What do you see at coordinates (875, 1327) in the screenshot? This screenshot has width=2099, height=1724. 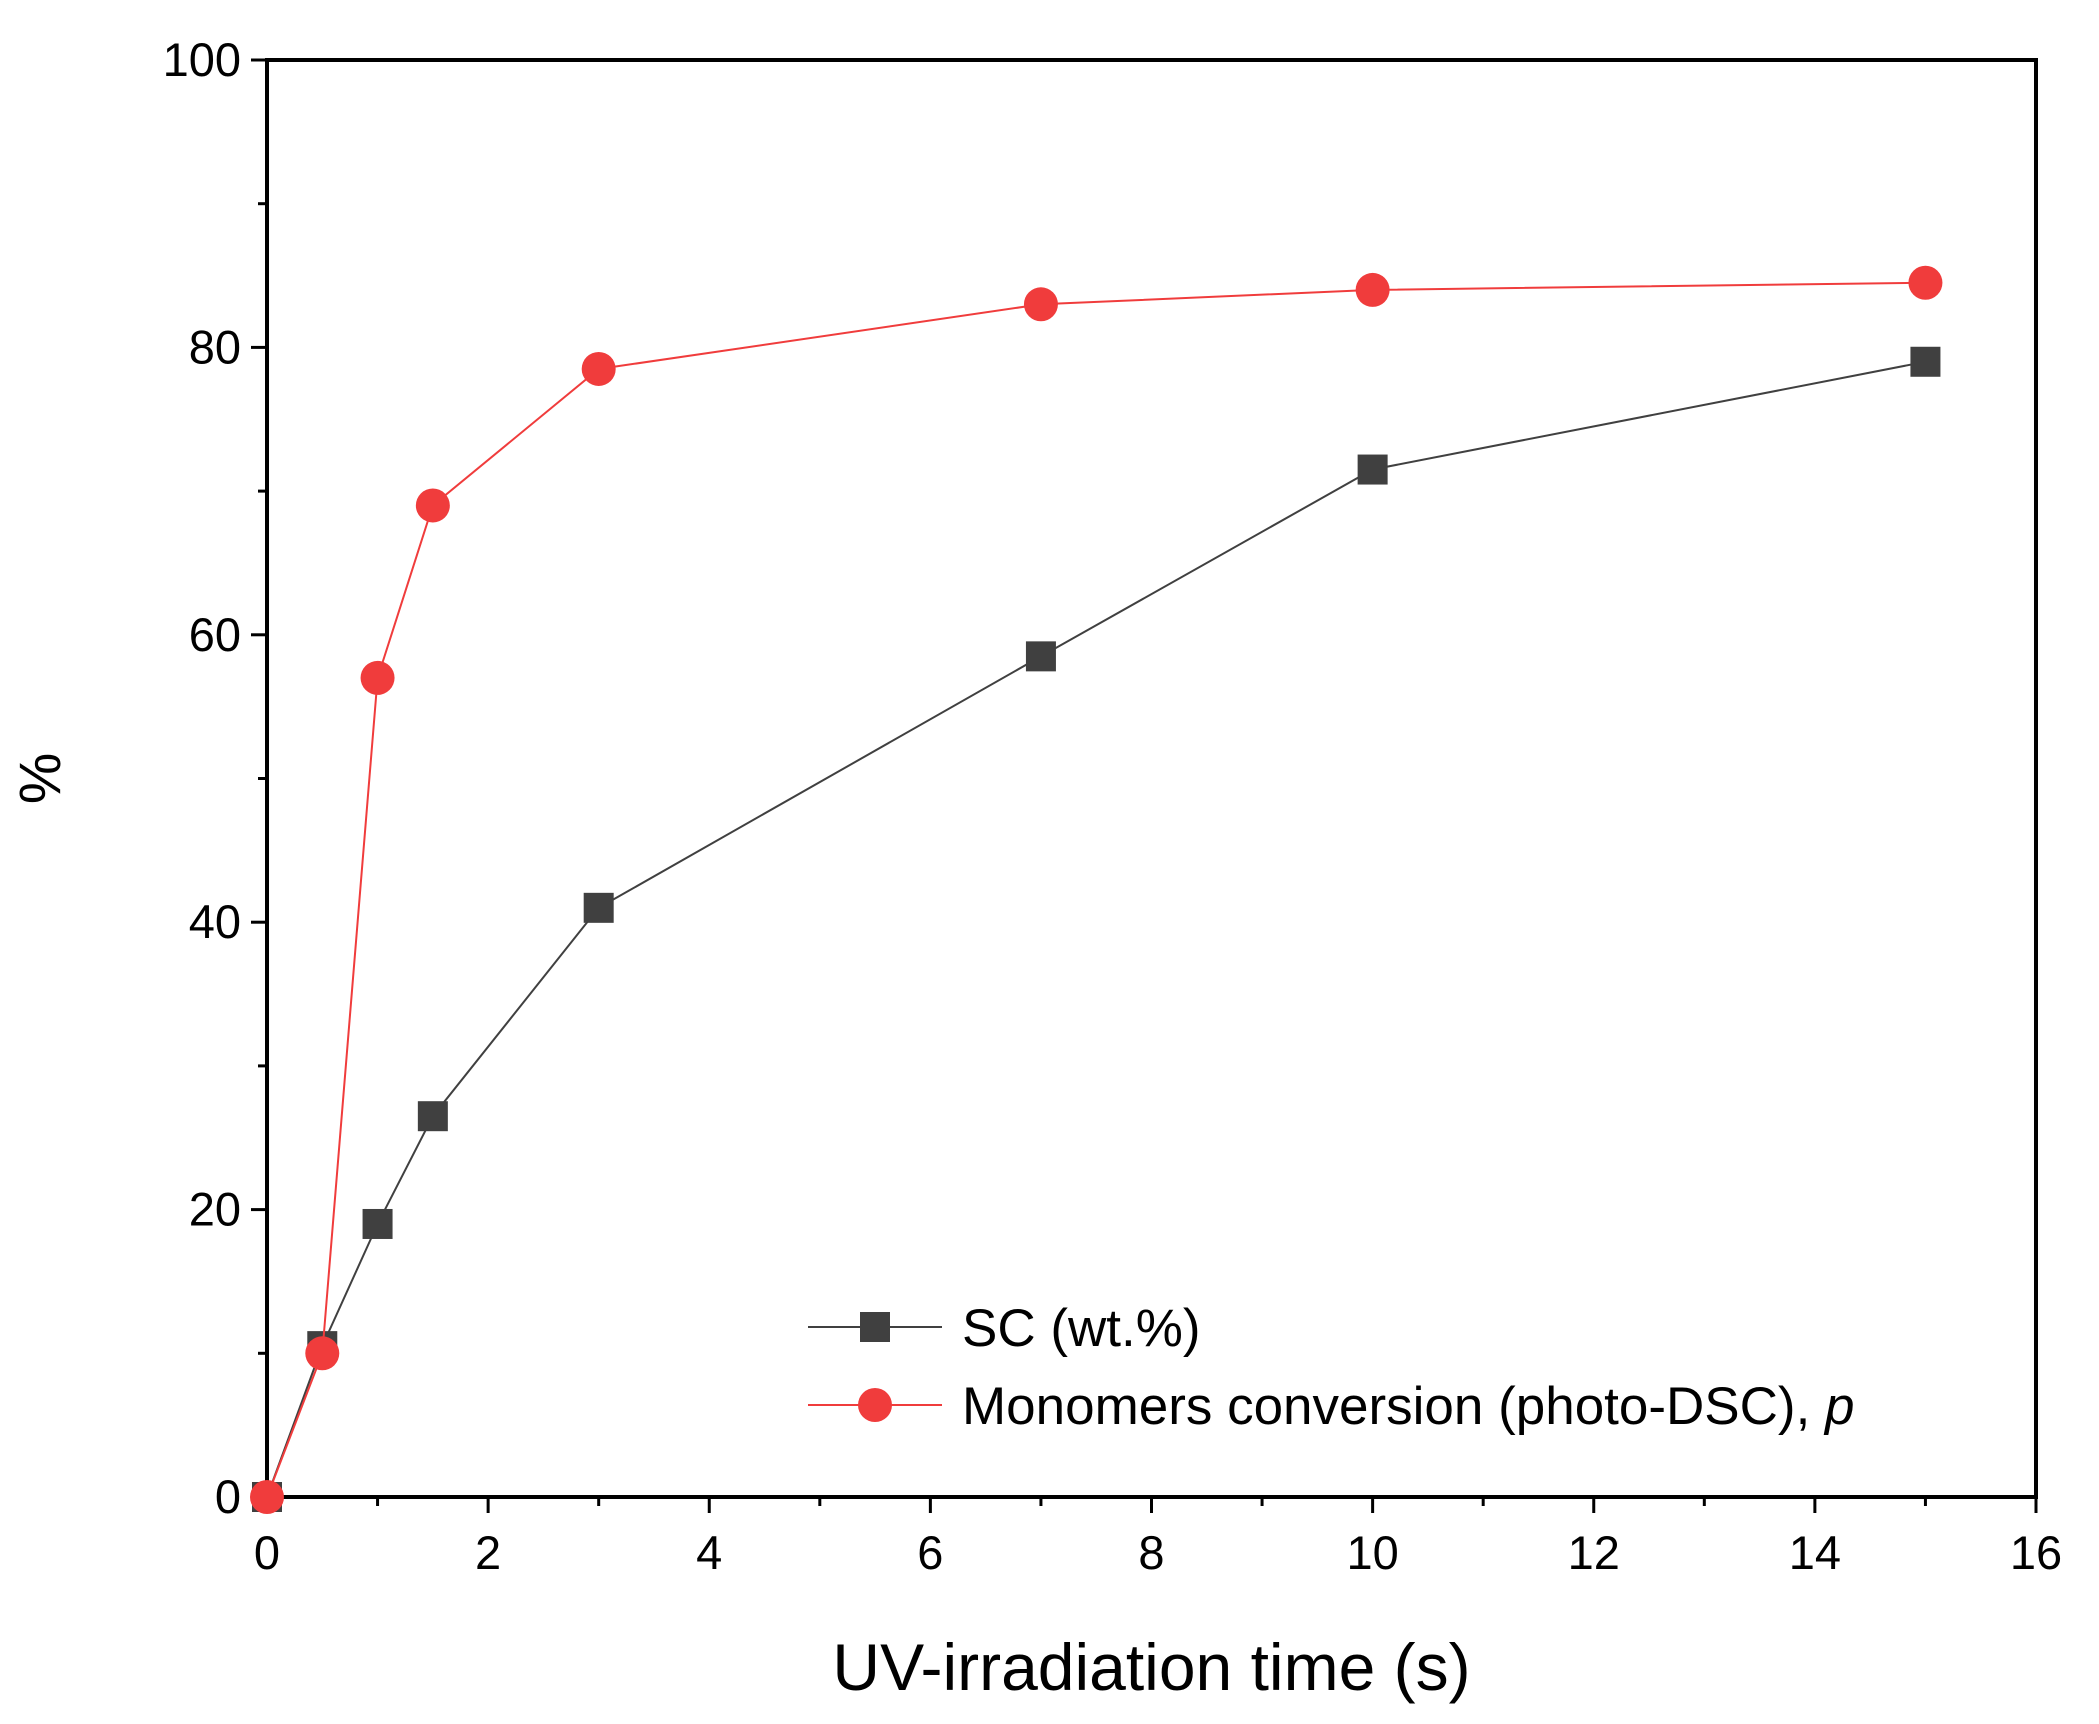 I see `legend-marker-sc` at bounding box center [875, 1327].